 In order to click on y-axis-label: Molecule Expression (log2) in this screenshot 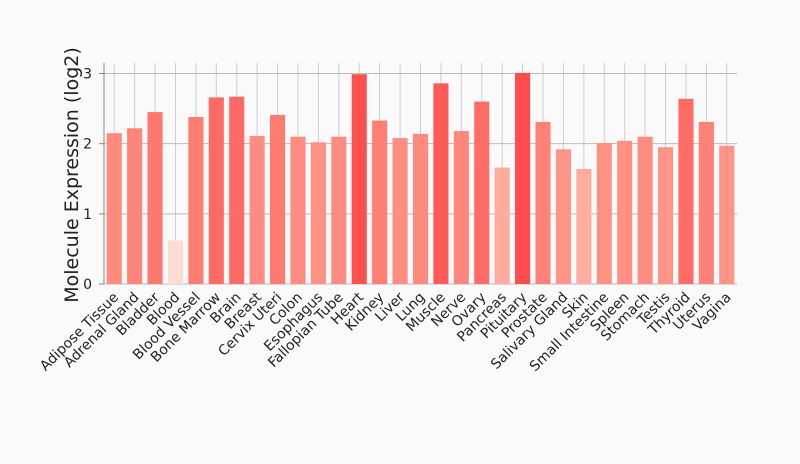, I will do `click(72, 175)`.